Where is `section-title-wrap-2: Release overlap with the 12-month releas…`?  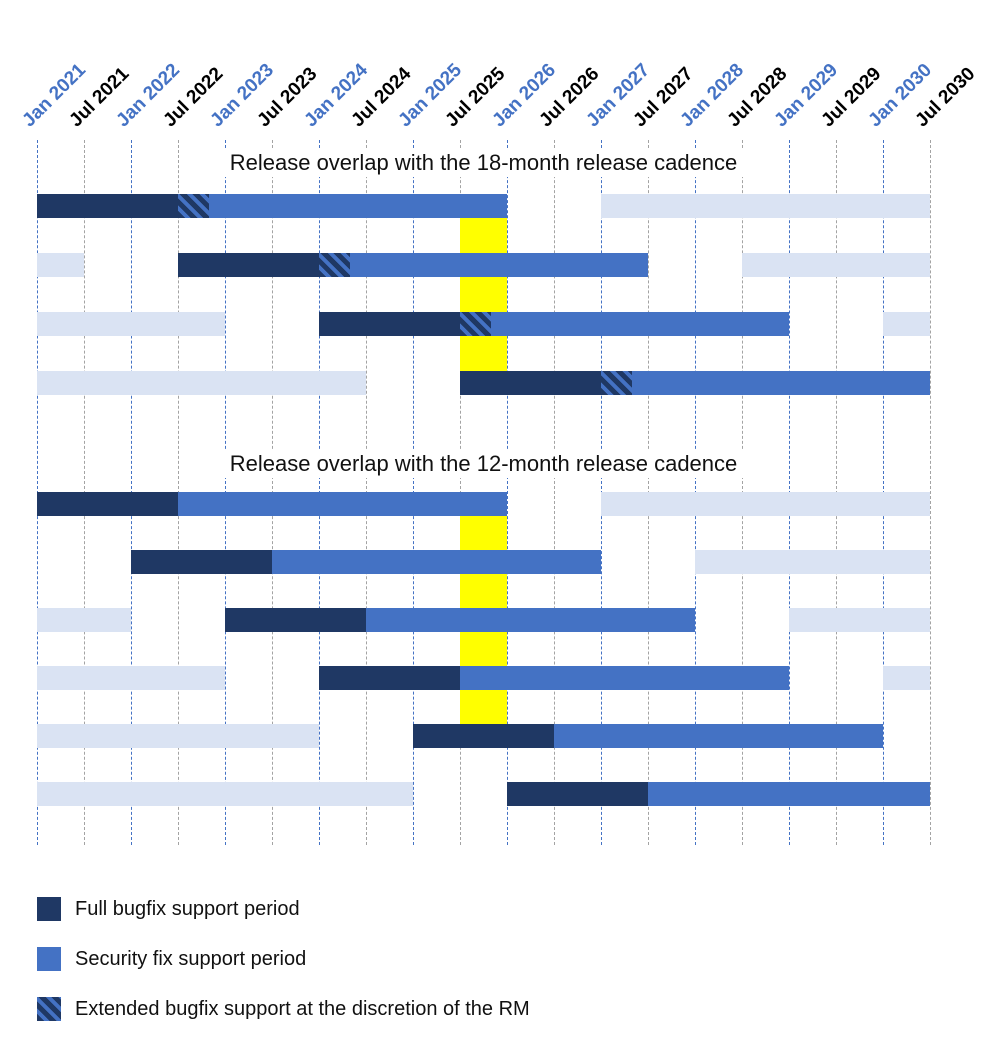
section-title-wrap-2: Release overlap with the 12-month releas… is located at coordinates (483, 464).